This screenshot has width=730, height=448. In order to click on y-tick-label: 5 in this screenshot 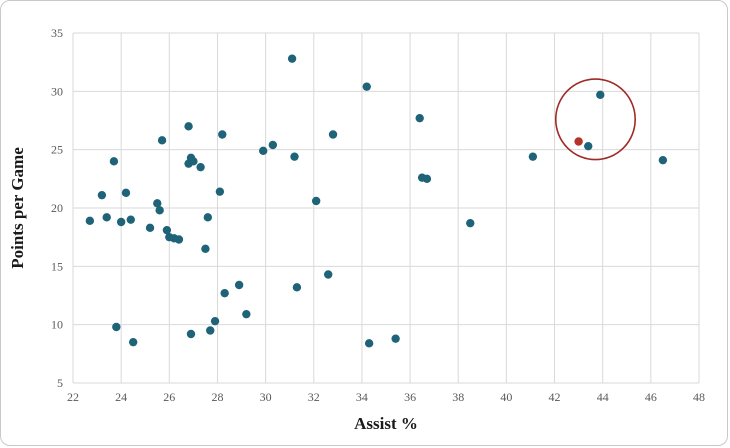, I will do `click(60, 383)`.